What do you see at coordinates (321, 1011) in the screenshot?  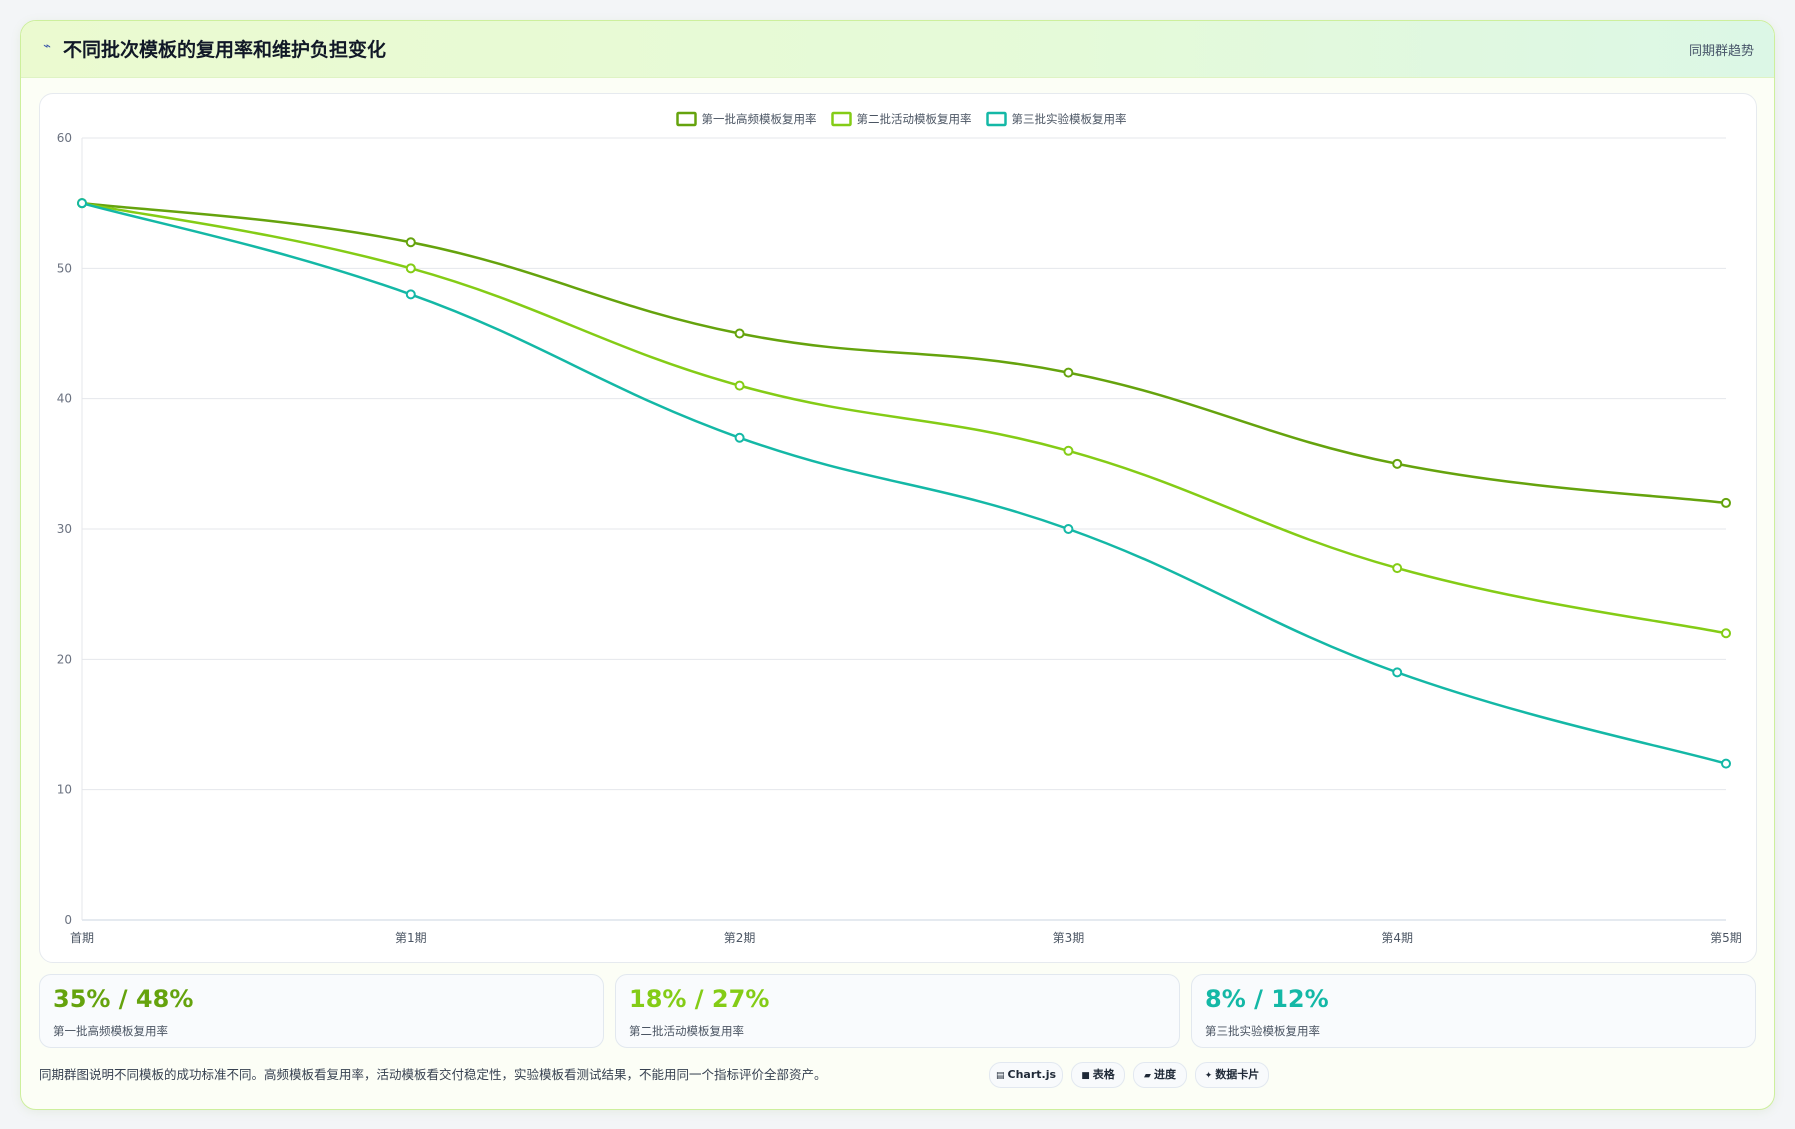 I see `stat-card-batch-1: 35% / 48% 第一批高频模板复用率` at bounding box center [321, 1011].